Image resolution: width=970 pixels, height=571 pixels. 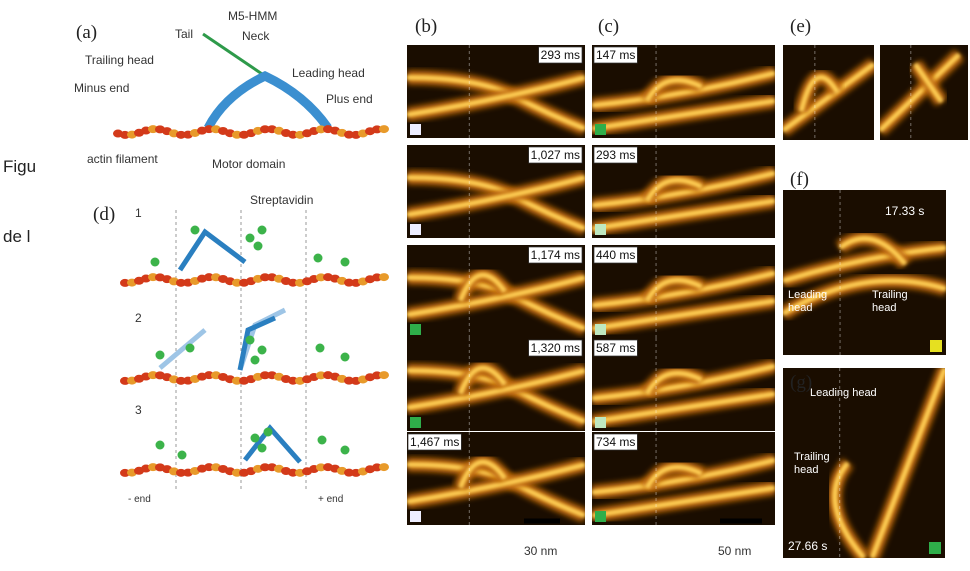 I want to click on time-label: 1,467 ms, so click(x=434, y=442).